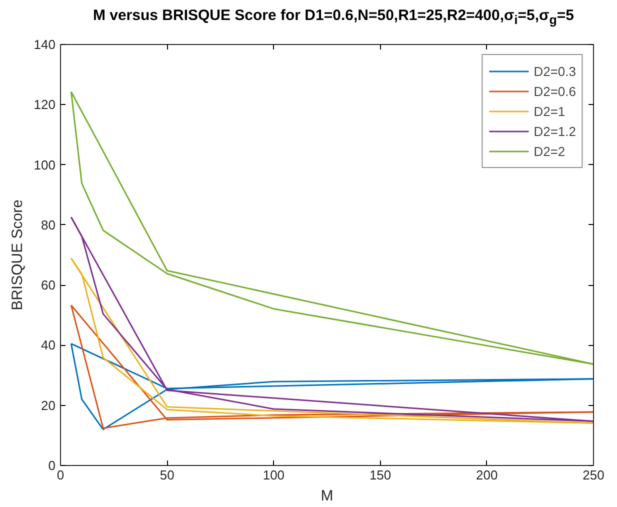  I want to click on legend-label: D2=0.3, so click(555, 71).